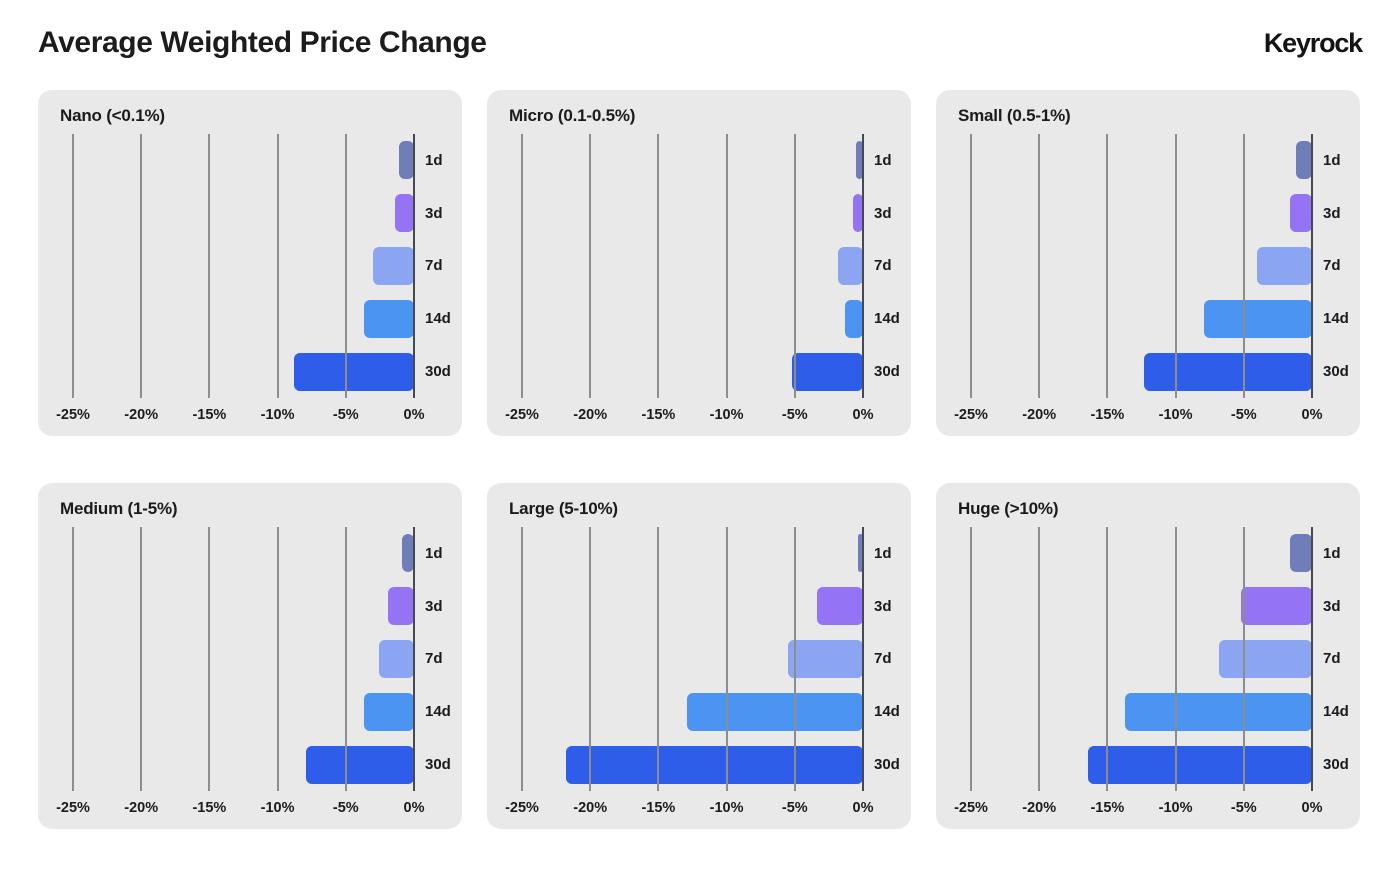  I want to click on bar-1d, so click(860, 553).